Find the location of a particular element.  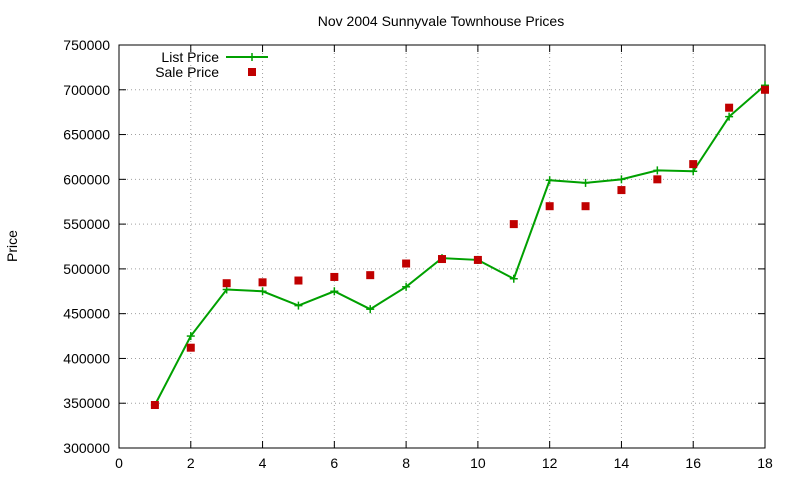

x-tick-label: 16 is located at coordinates (693, 463).